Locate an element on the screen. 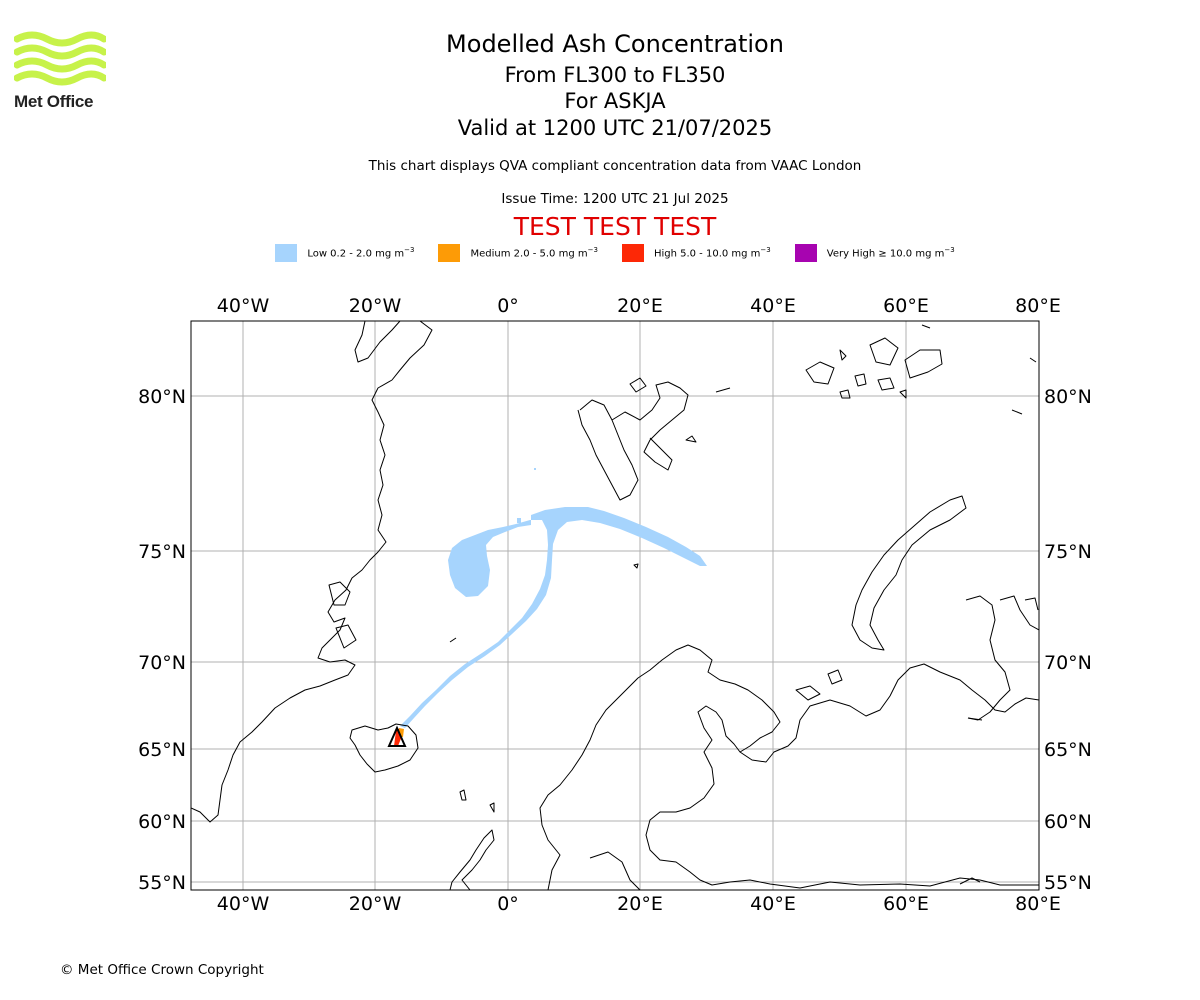 The height and width of the screenshot is (1000, 1200). legend-label-high: High 5.0 - 10.0 mg m−3 is located at coordinates (712, 253).